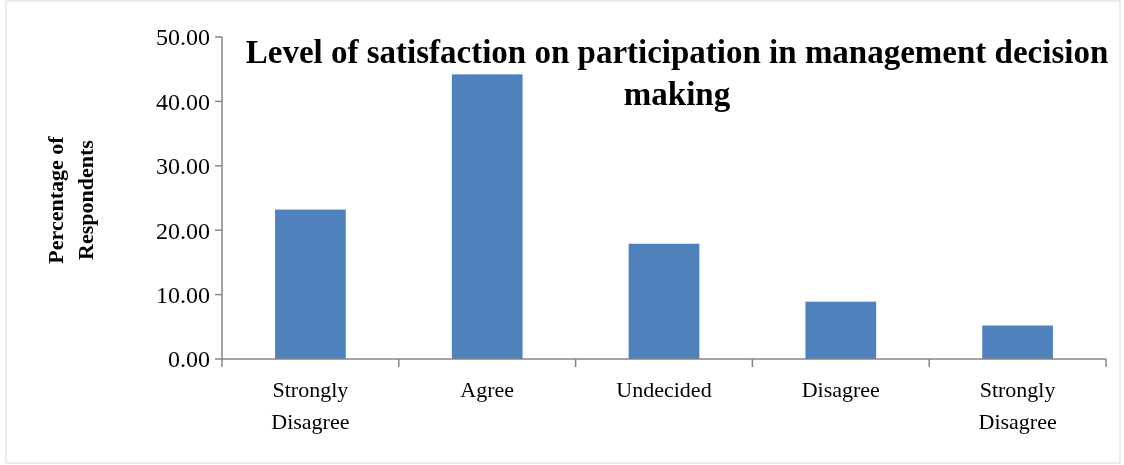 This screenshot has width=1124, height=465. What do you see at coordinates (183, 230) in the screenshot?
I see `y-tick-label: 20.00` at bounding box center [183, 230].